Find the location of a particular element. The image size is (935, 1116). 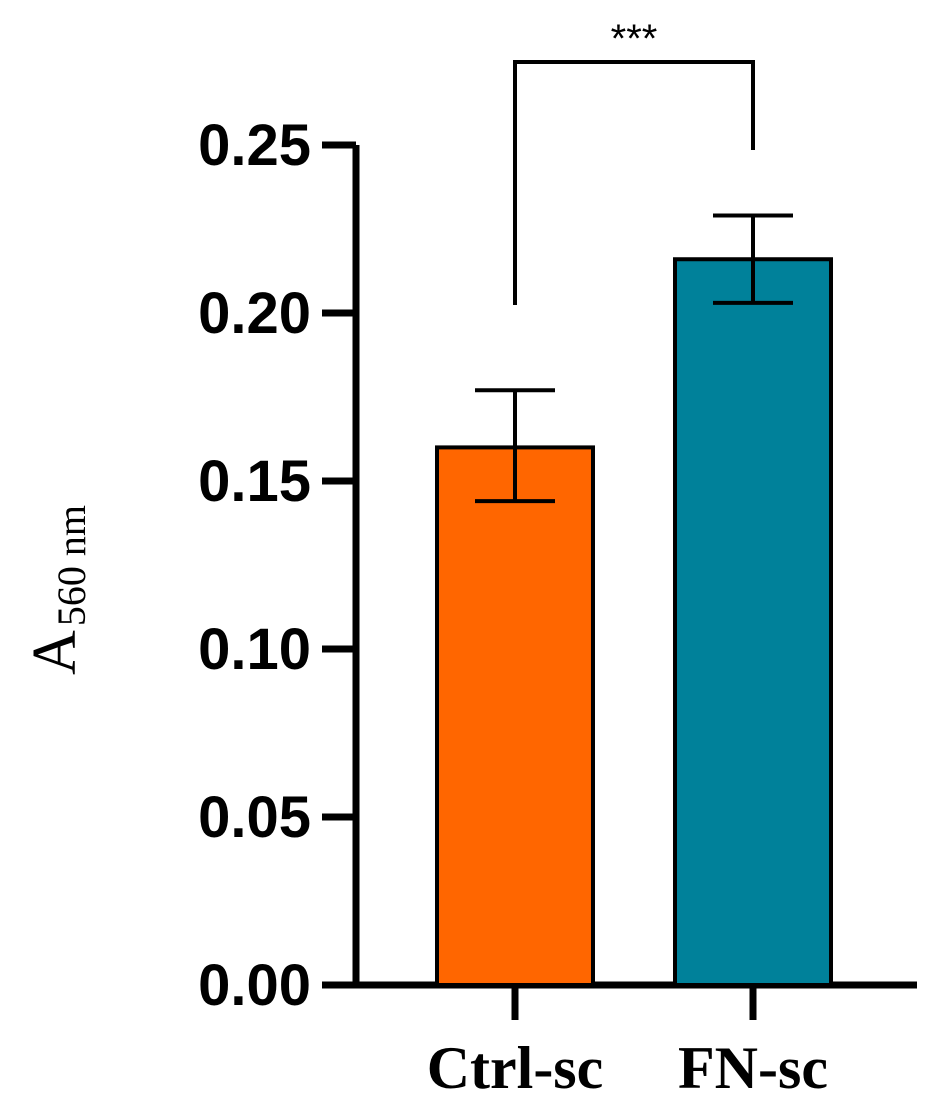

error-bars is located at coordinates (634, 358).